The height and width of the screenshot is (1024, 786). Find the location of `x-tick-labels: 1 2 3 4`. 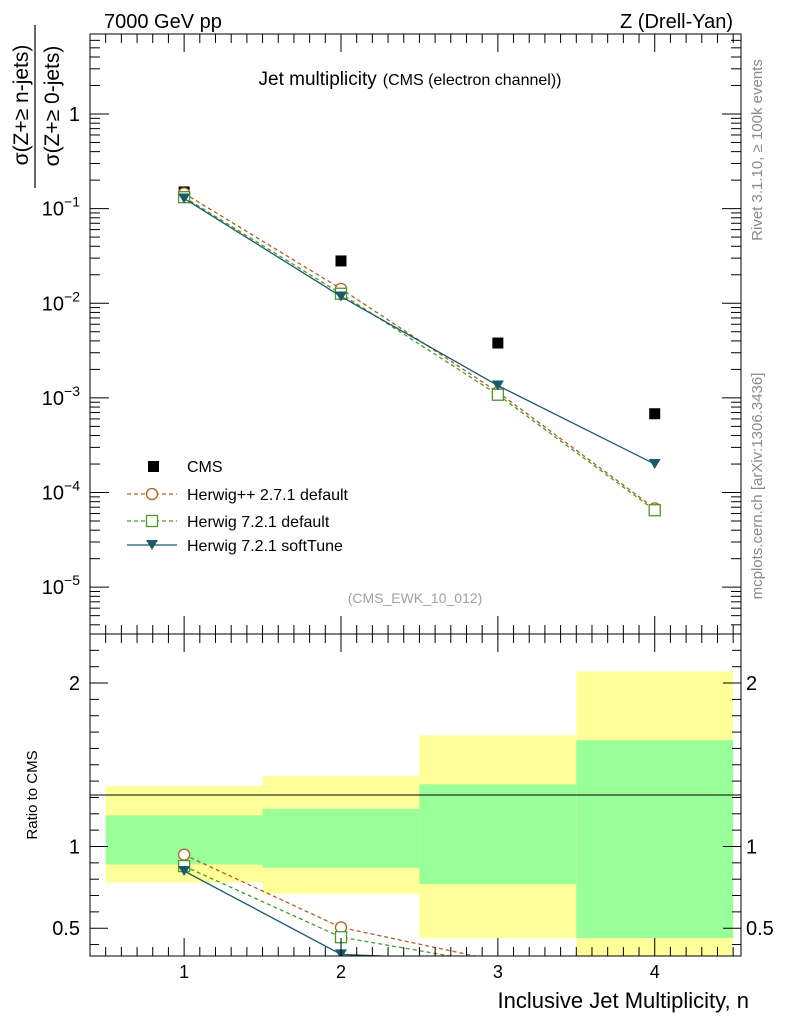

x-tick-labels: 1 2 3 4 is located at coordinates (419, 972).